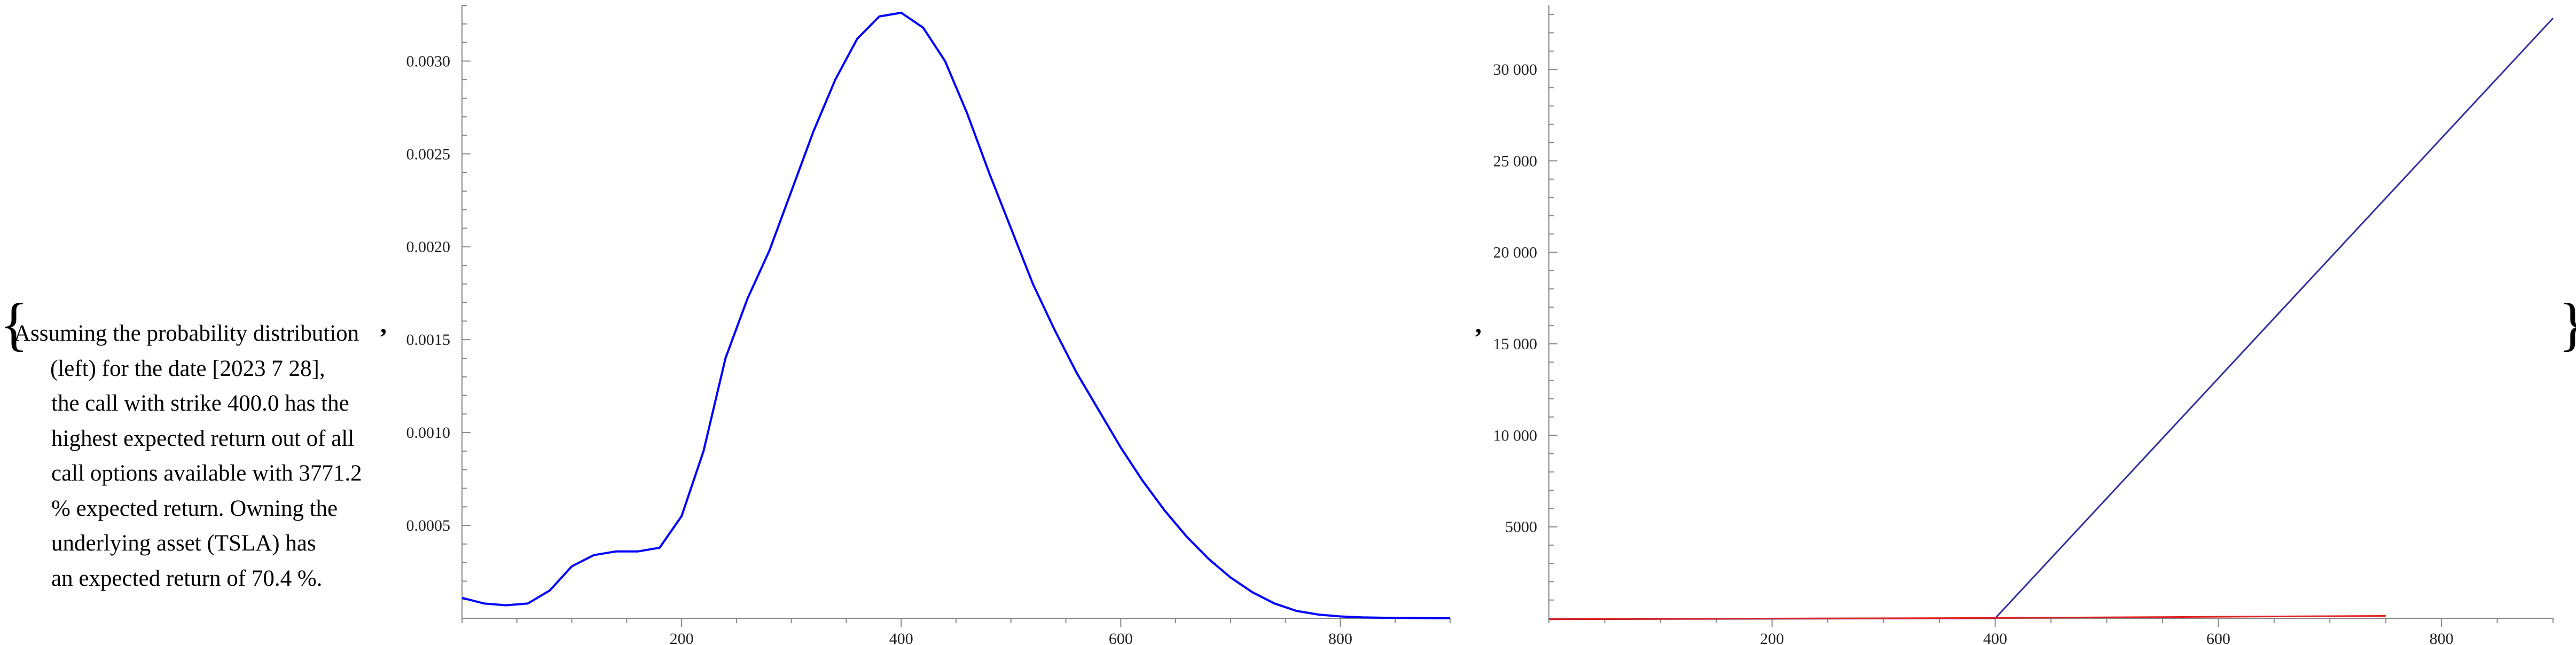 The width and height of the screenshot is (2576, 645). I want to click on y-tick-label: 0.0015, so click(428, 340).